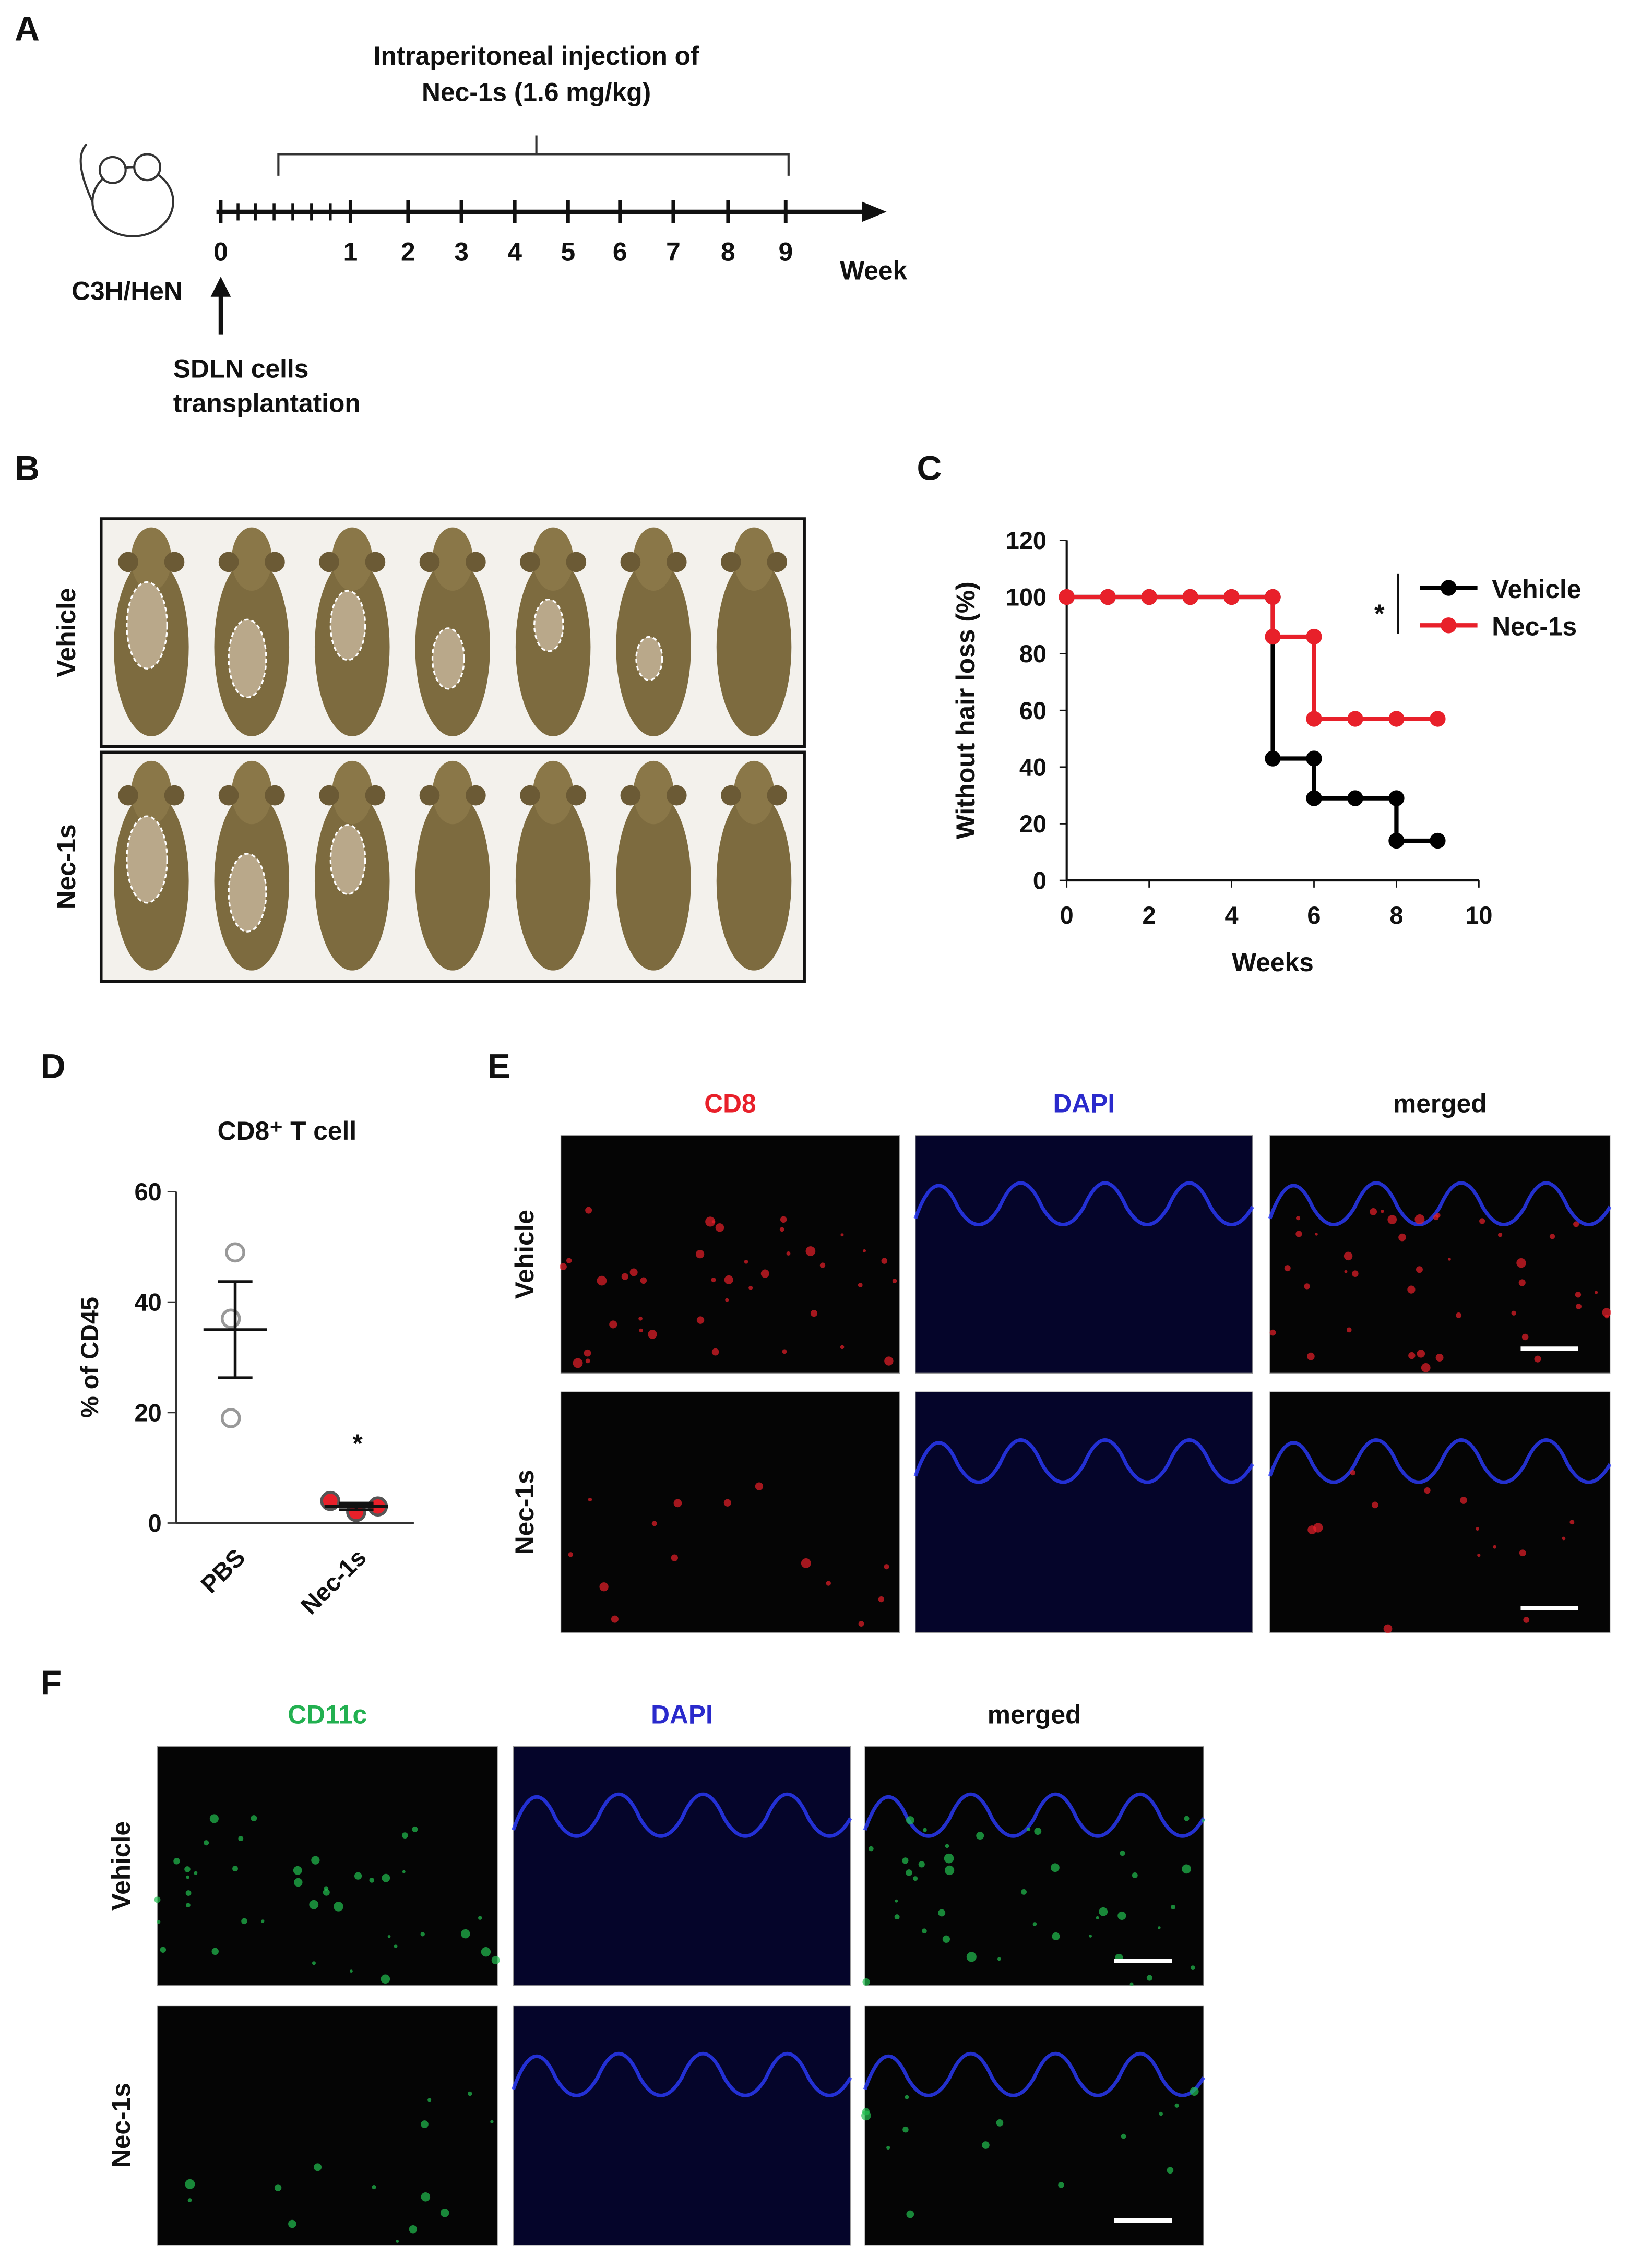 The width and height of the screenshot is (1629, 2268). I want to click on group-label: Nec-1s, so click(524, 1512).